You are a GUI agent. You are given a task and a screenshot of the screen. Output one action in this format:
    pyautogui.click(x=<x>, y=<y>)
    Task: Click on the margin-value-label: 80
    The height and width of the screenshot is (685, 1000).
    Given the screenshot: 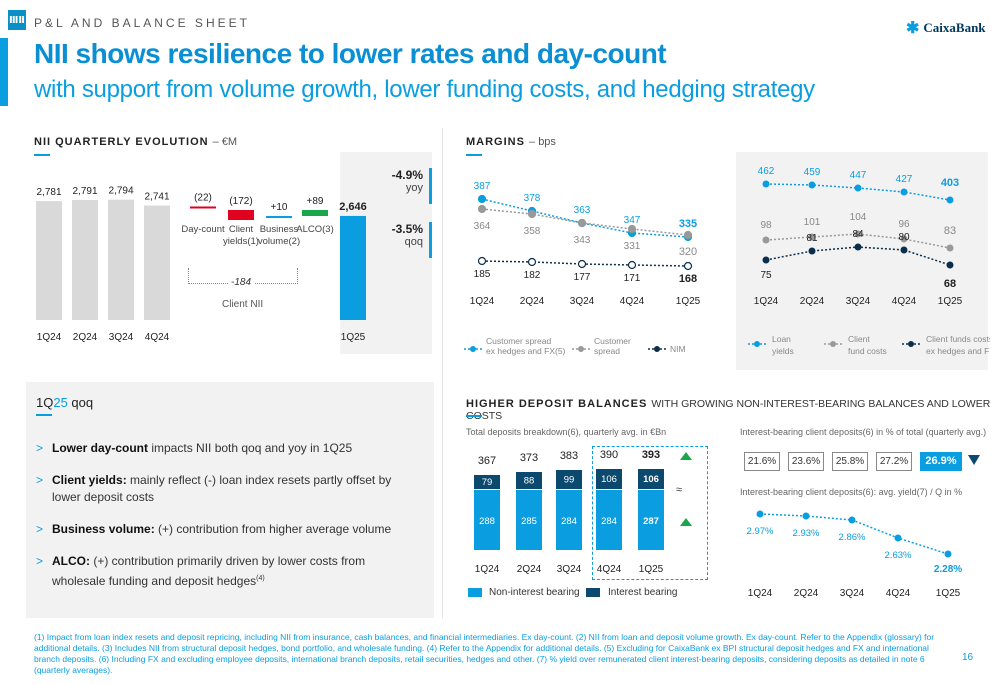 What is the action you would take?
    pyautogui.click(x=904, y=237)
    